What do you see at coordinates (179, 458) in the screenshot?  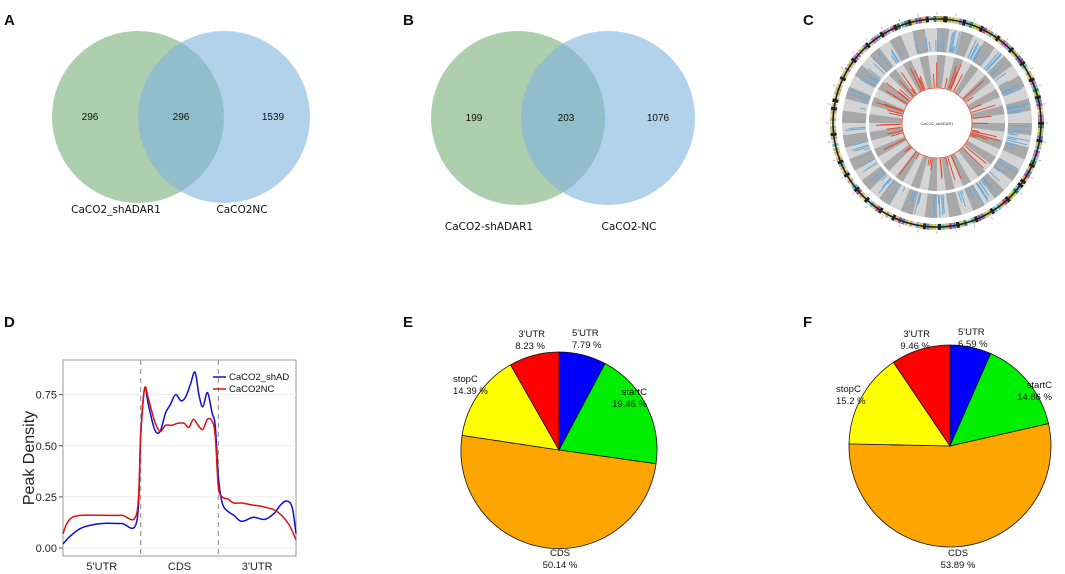 I see `line-plot-series` at bounding box center [179, 458].